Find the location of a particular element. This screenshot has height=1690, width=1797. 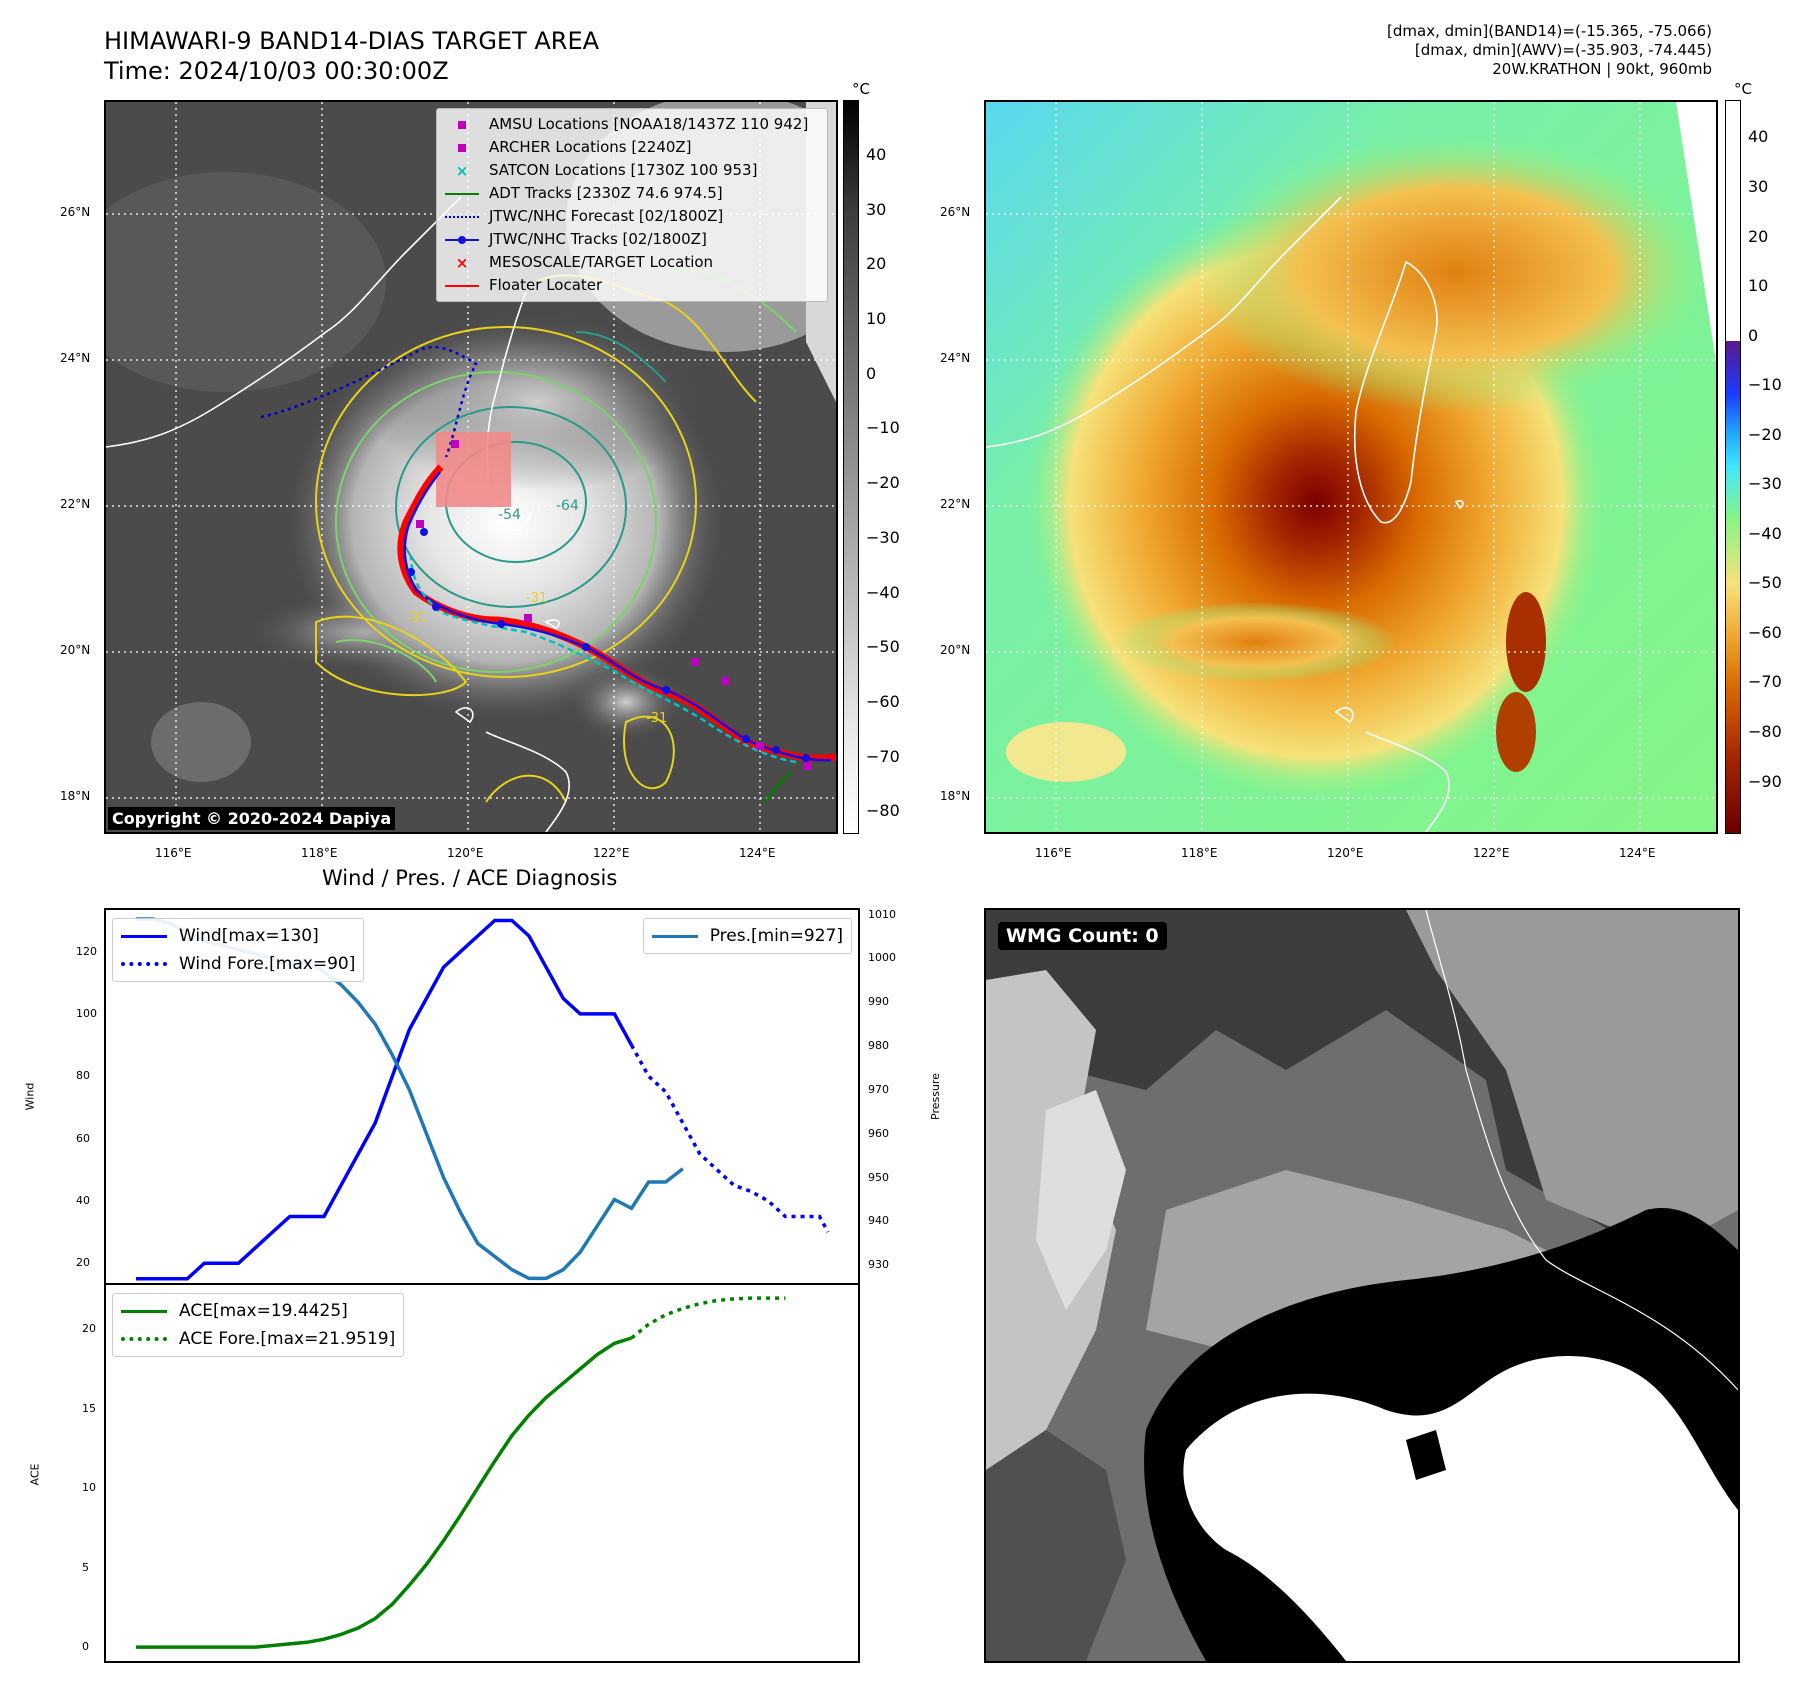

legend-item-ace-forecast: ACE Fore.[max=21.9519] is located at coordinates (258, 1339).